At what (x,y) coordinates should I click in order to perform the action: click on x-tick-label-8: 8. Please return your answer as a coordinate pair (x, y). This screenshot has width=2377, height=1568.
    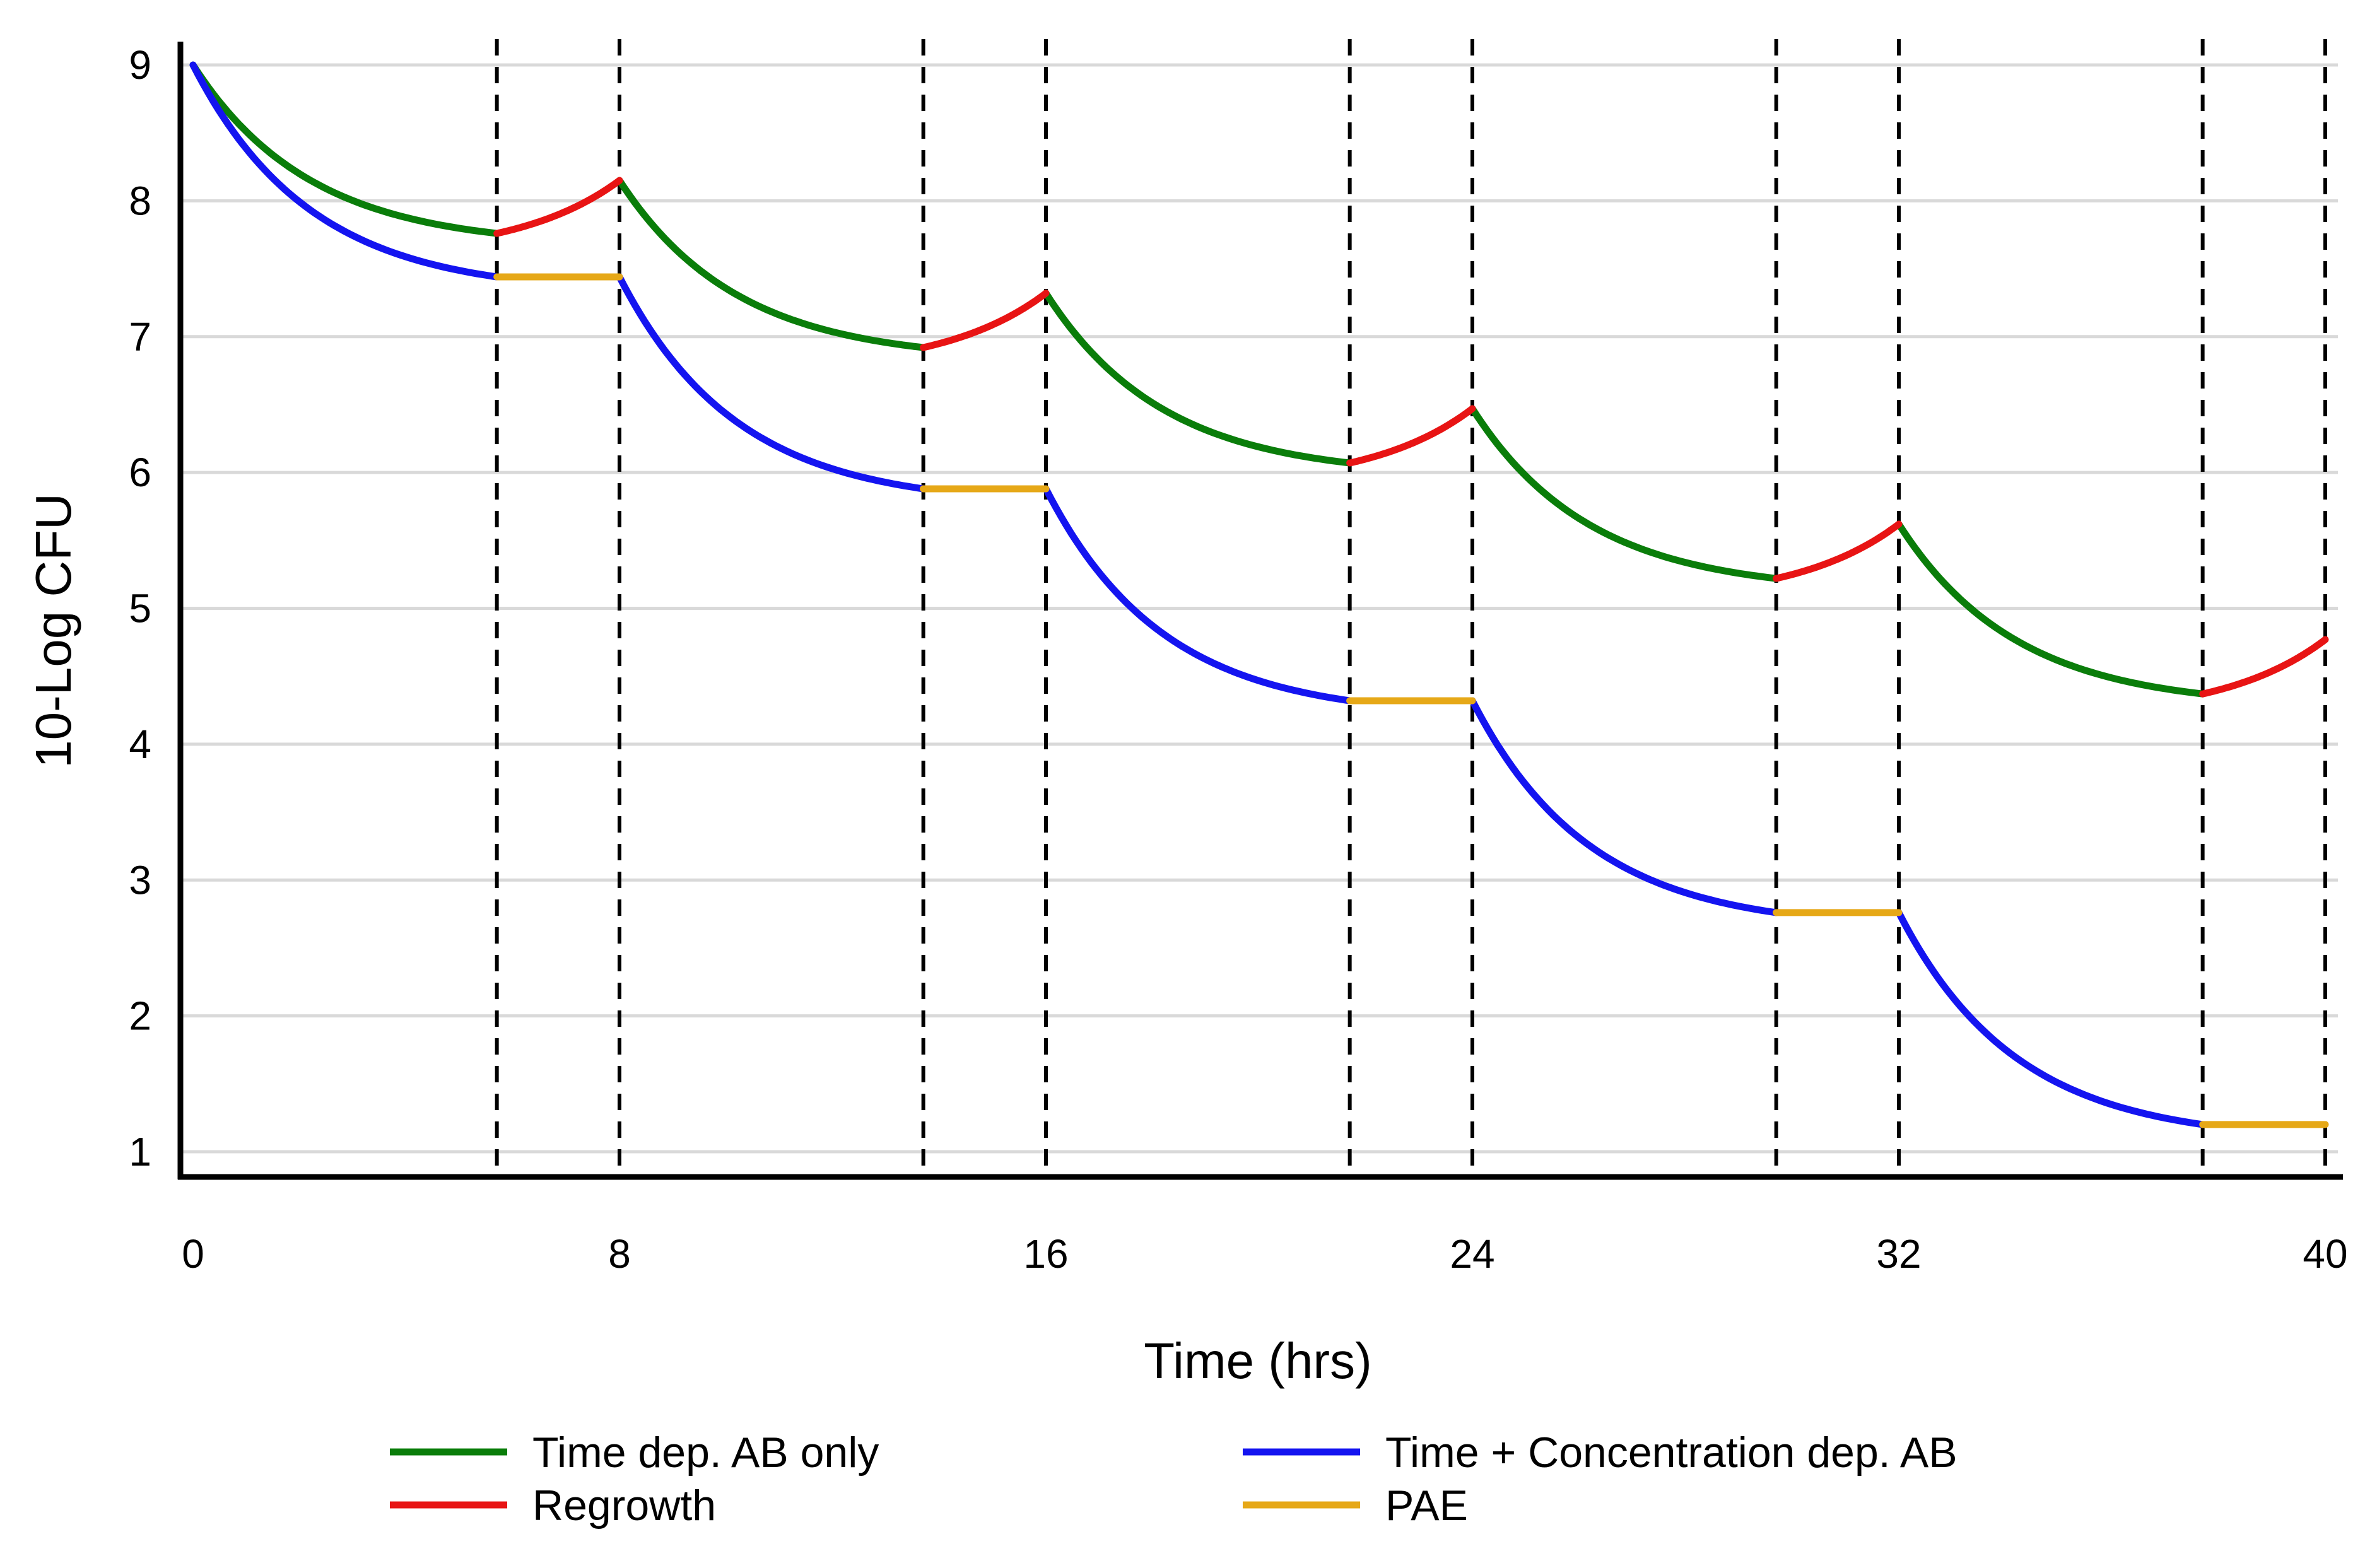
    Looking at the image, I should click on (619, 1254).